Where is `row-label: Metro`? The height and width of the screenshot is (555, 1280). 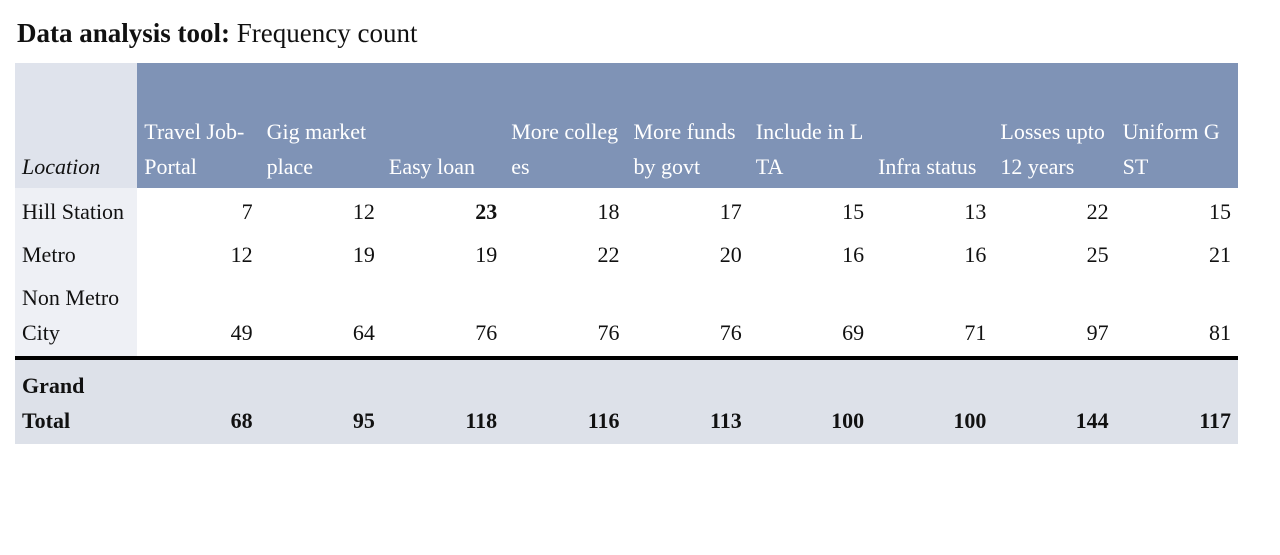
row-label: Metro is located at coordinates (76, 254).